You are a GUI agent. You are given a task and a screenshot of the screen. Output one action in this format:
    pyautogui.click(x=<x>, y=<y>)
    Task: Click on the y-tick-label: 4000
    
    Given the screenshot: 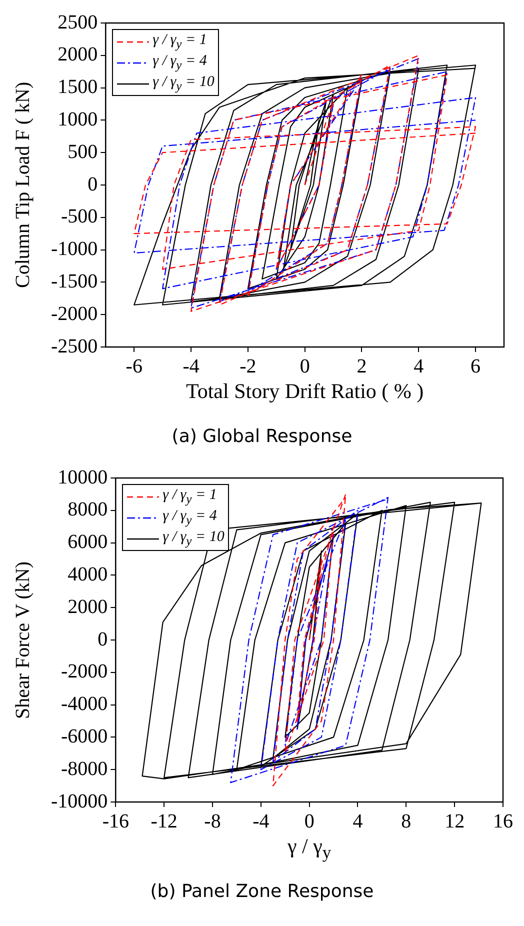 What is the action you would take?
    pyautogui.click(x=88, y=574)
    